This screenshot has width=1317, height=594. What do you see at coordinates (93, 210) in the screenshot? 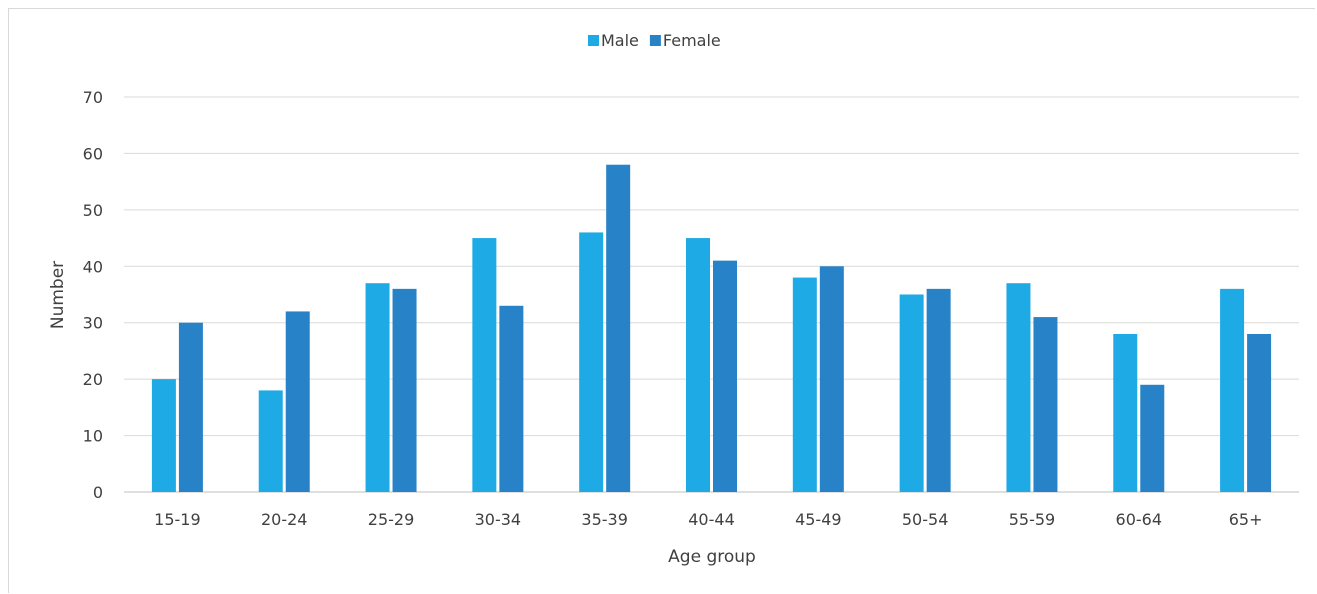
I see `y-tick-label: 50` at bounding box center [93, 210].